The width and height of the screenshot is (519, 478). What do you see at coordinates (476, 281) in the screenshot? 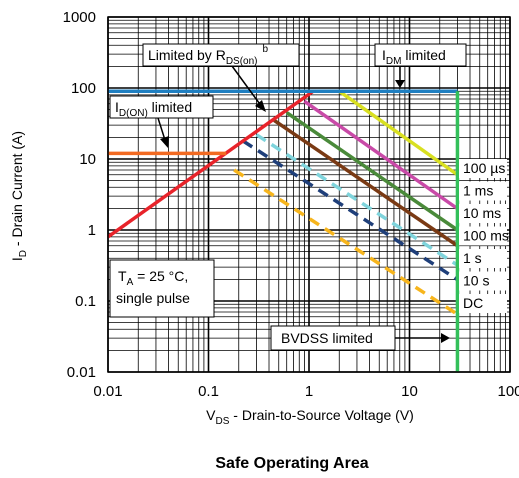
I see `series-label: 10 s` at bounding box center [476, 281].